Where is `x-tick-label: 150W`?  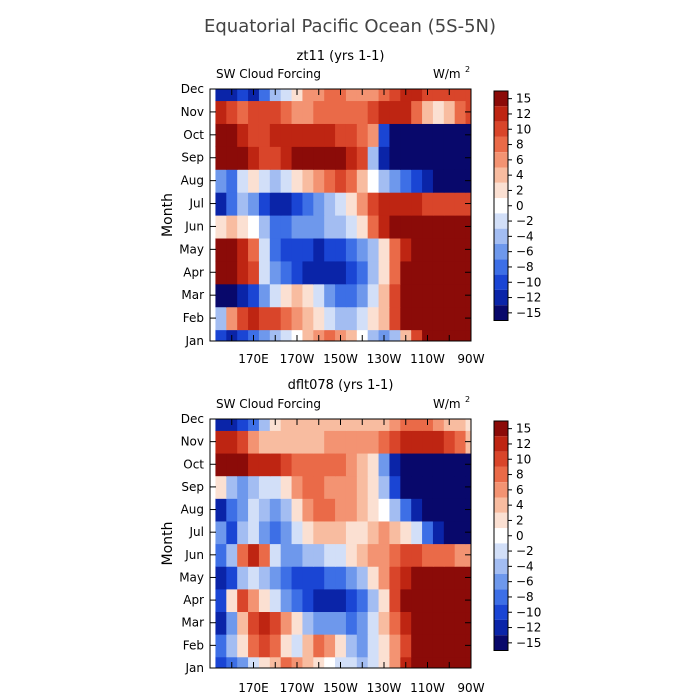 x-tick-label: 150W is located at coordinates (340, 688).